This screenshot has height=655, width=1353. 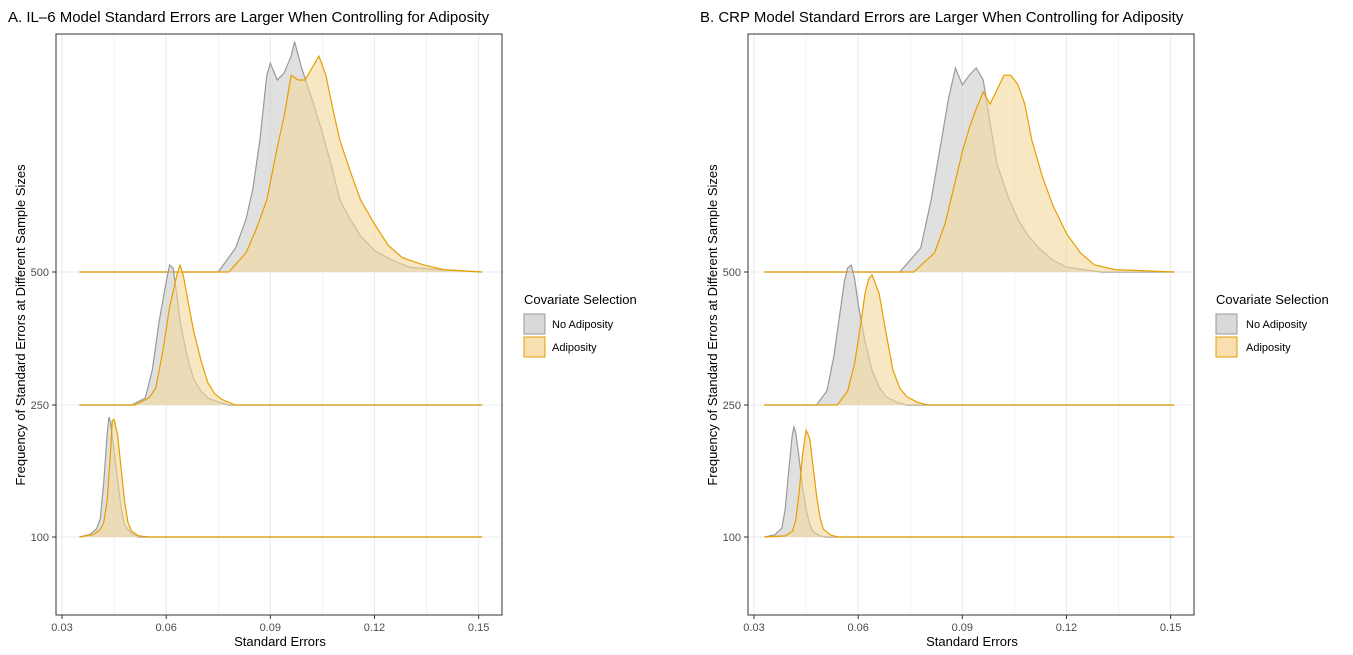 I want to click on legend-a-label-no-adiposity: No Adiposity, so click(x=583, y=325).